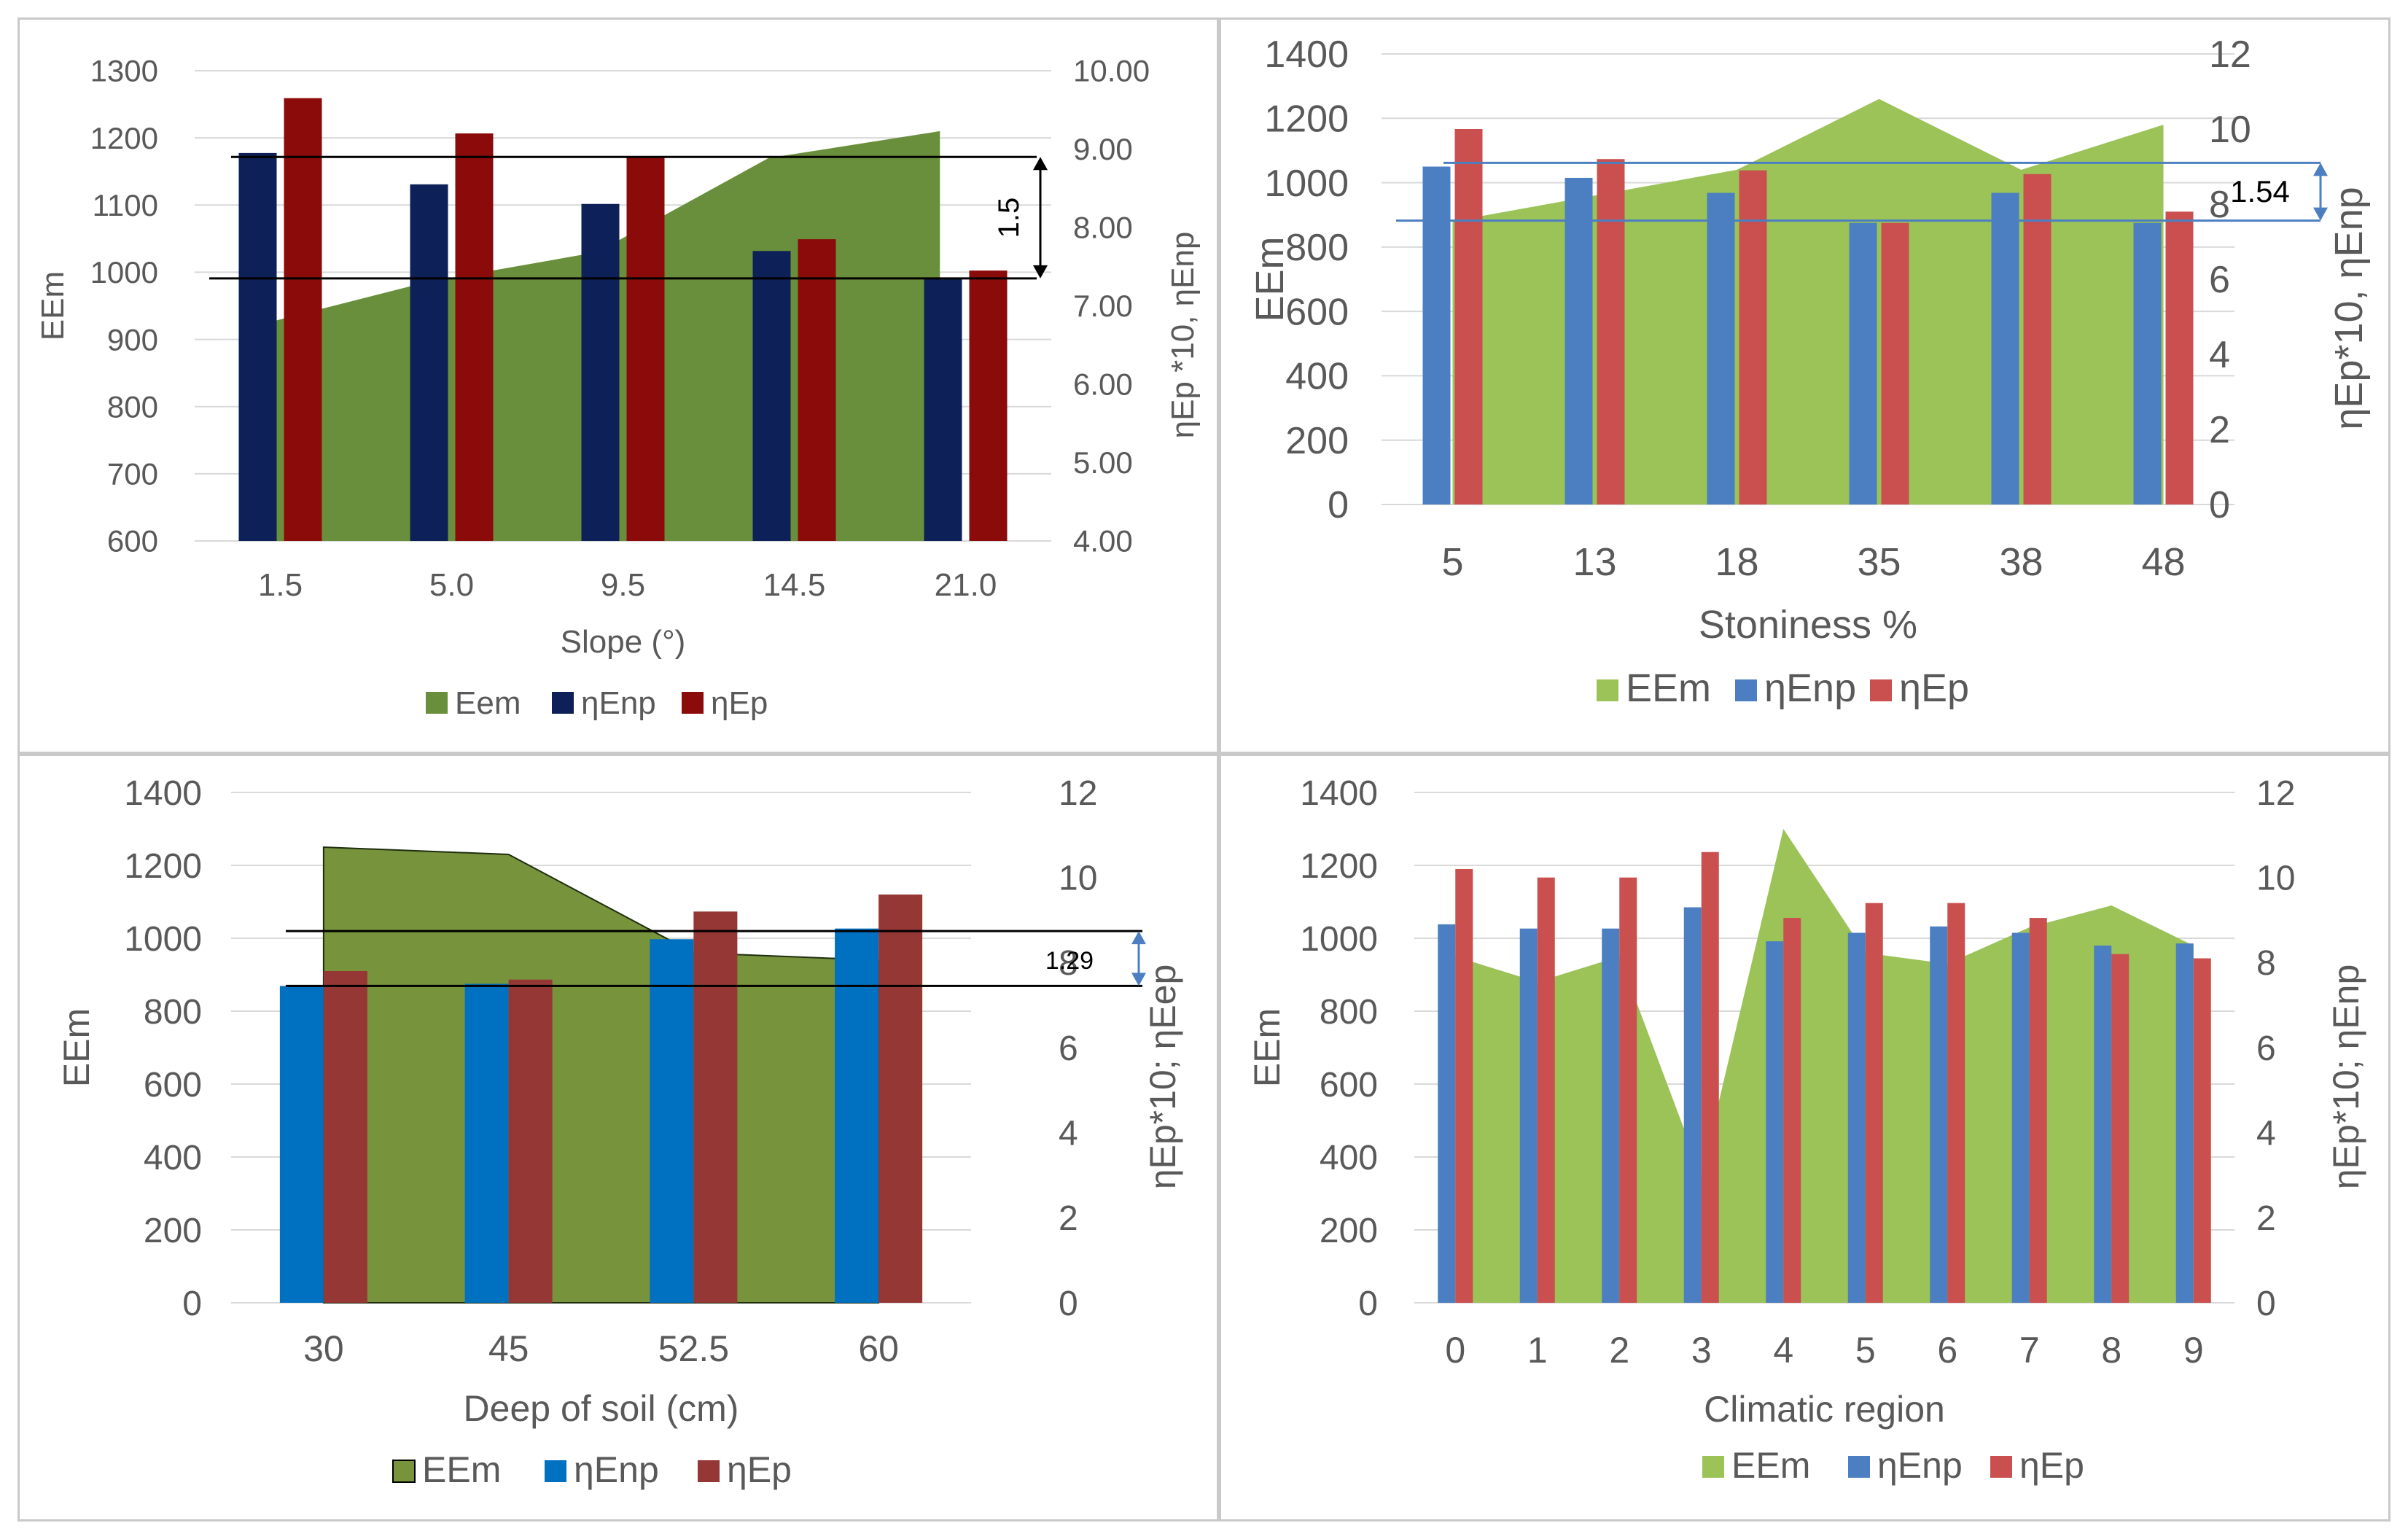 The height and width of the screenshot is (1539, 2408). What do you see at coordinates (1455, 1350) in the screenshot?
I see `x-tick-label: 0` at bounding box center [1455, 1350].